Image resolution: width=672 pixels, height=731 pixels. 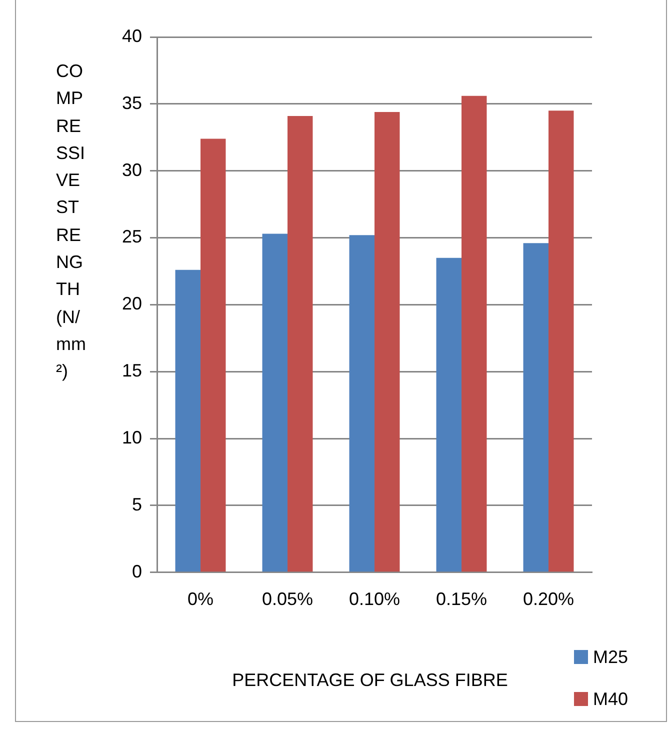 I want to click on y-tick-label: 30, so click(x=132, y=170).